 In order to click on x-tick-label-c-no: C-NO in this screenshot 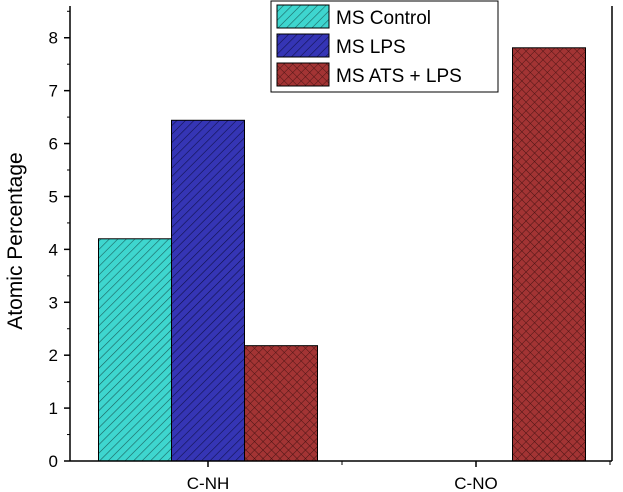, I will do `click(475, 483)`.